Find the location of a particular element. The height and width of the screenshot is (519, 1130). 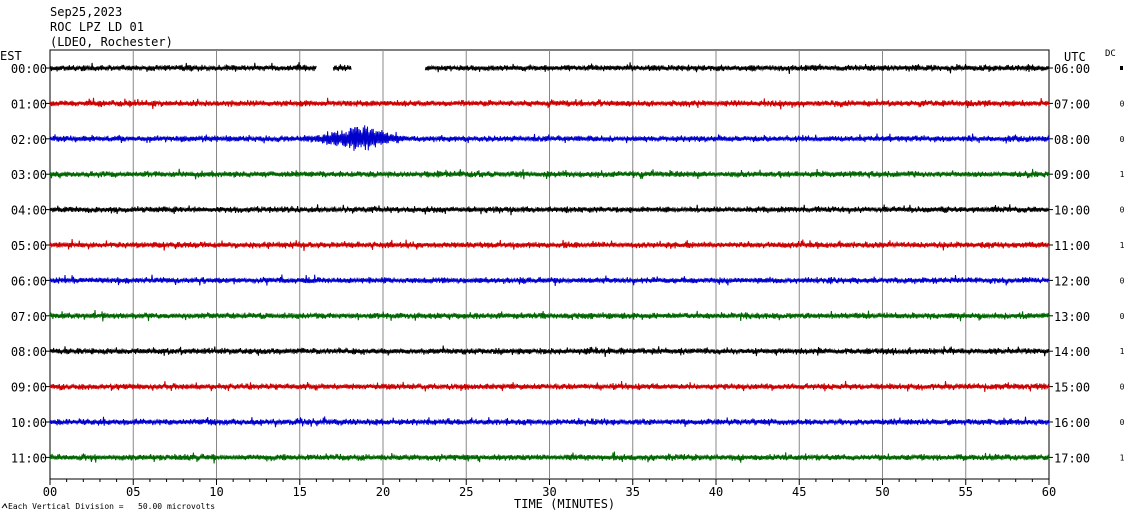

trace-05:00 is located at coordinates (549, 245).